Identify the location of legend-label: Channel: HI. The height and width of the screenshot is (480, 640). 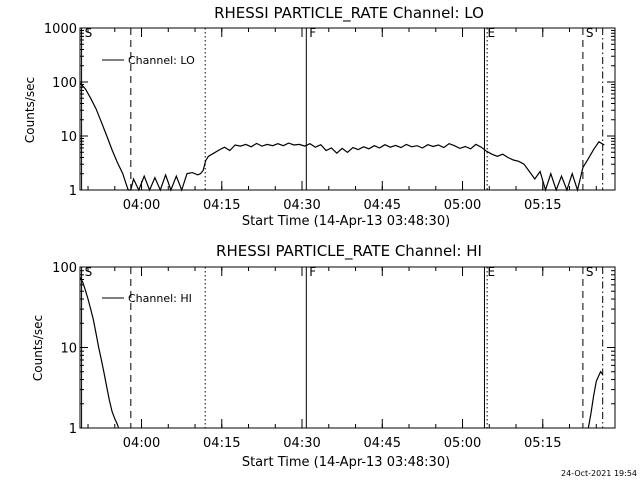
(160, 298).